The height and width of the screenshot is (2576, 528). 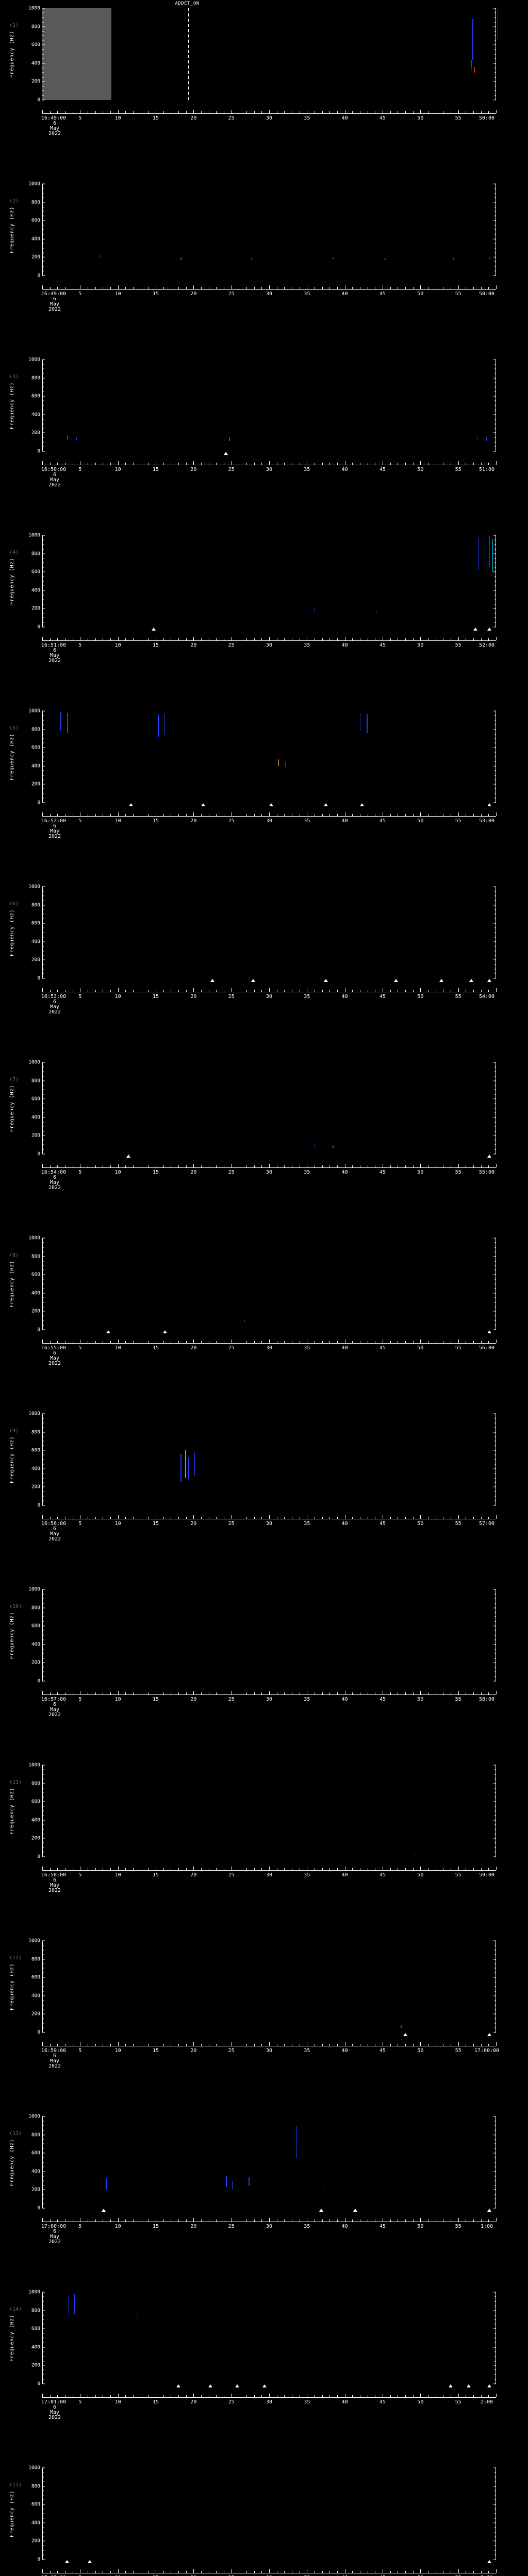 What do you see at coordinates (21, 1461) in the screenshot?
I see `y-tick-group: 0` at bounding box center [21, 1461].